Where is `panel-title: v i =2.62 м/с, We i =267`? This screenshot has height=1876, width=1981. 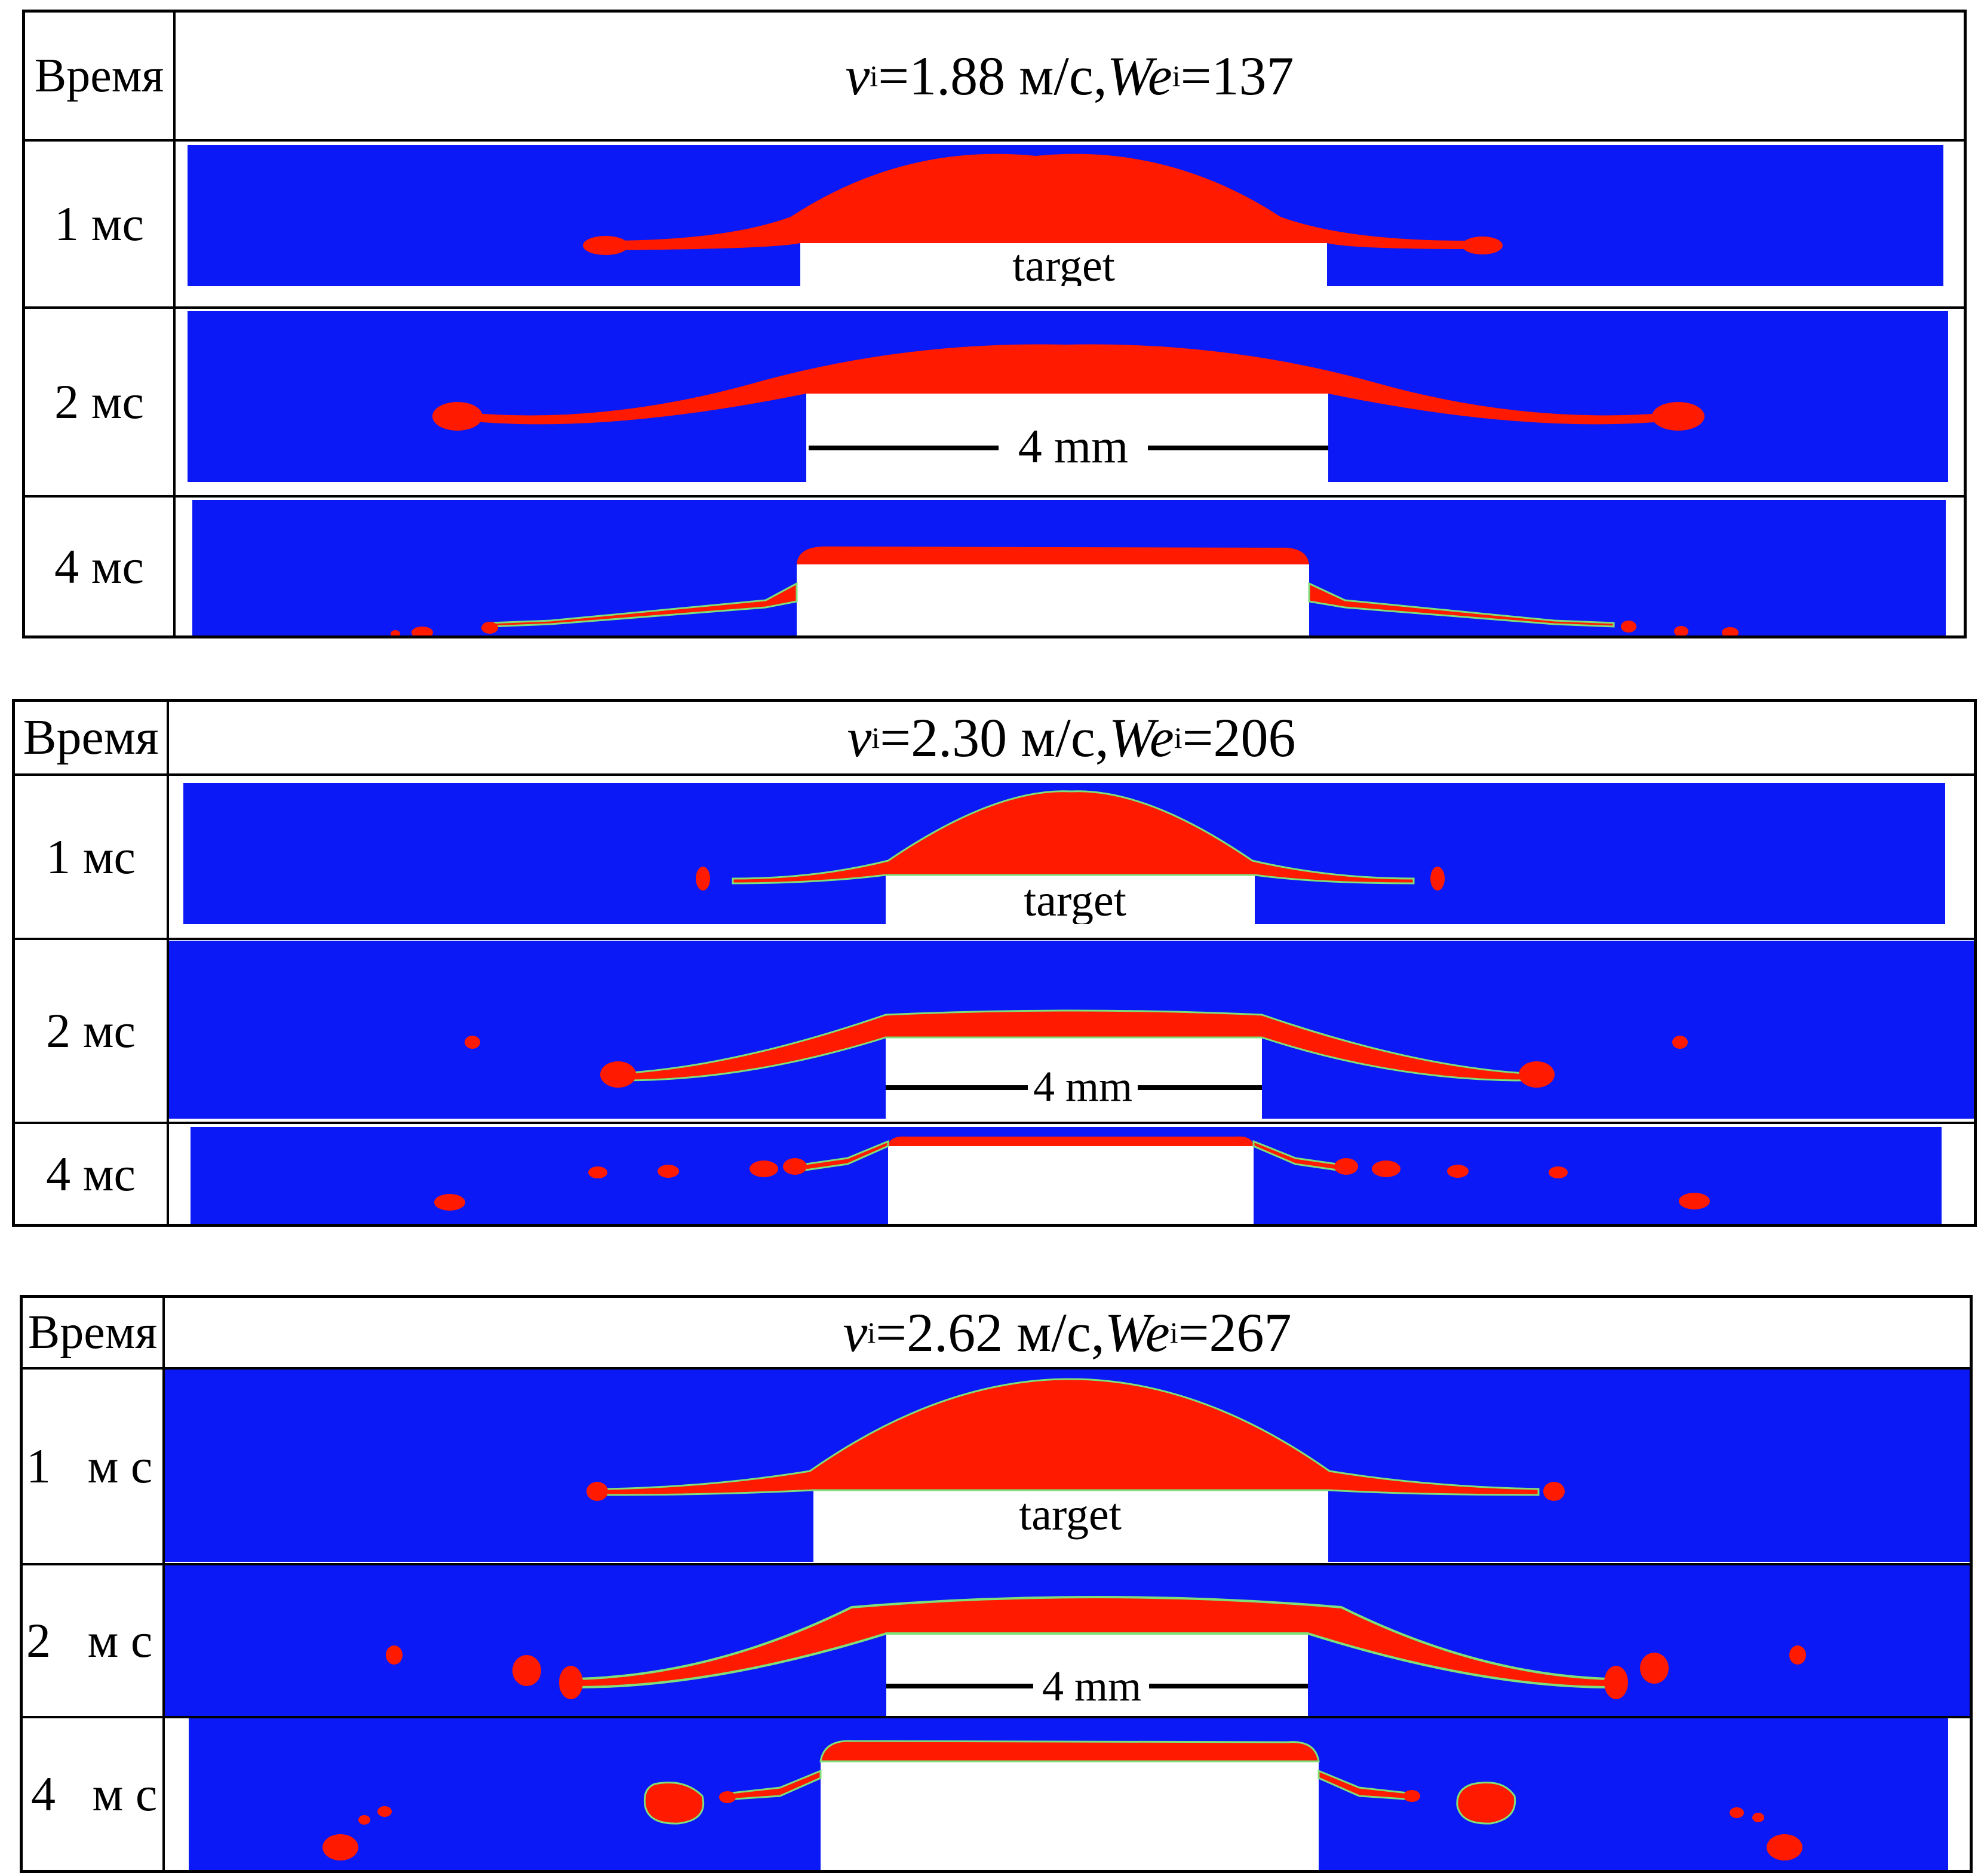
panel-title: v i =2.62 м/с, We i =267 is located at coordinates (1067, 1332).